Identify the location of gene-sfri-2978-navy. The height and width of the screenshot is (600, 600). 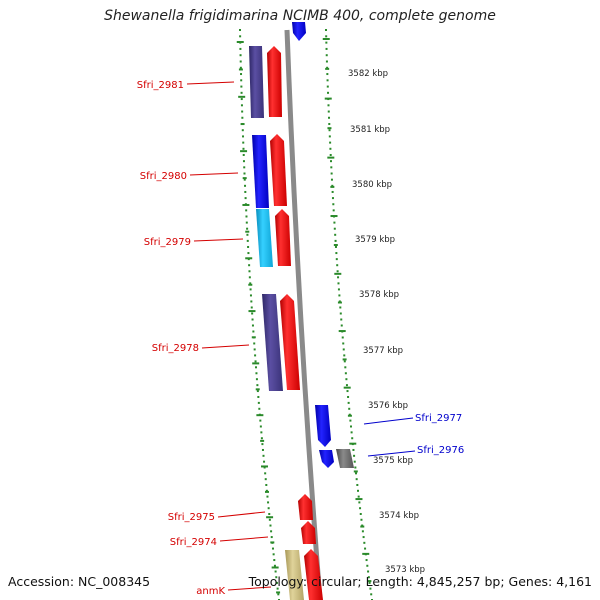
(272, 342).